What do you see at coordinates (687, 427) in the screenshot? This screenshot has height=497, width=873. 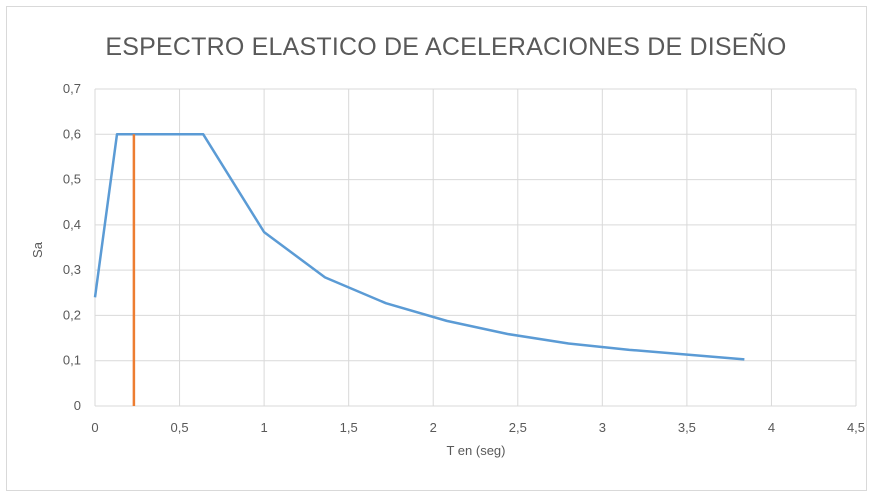 I see `x-tick-label: 3,5` at bounding box center [687, 427].